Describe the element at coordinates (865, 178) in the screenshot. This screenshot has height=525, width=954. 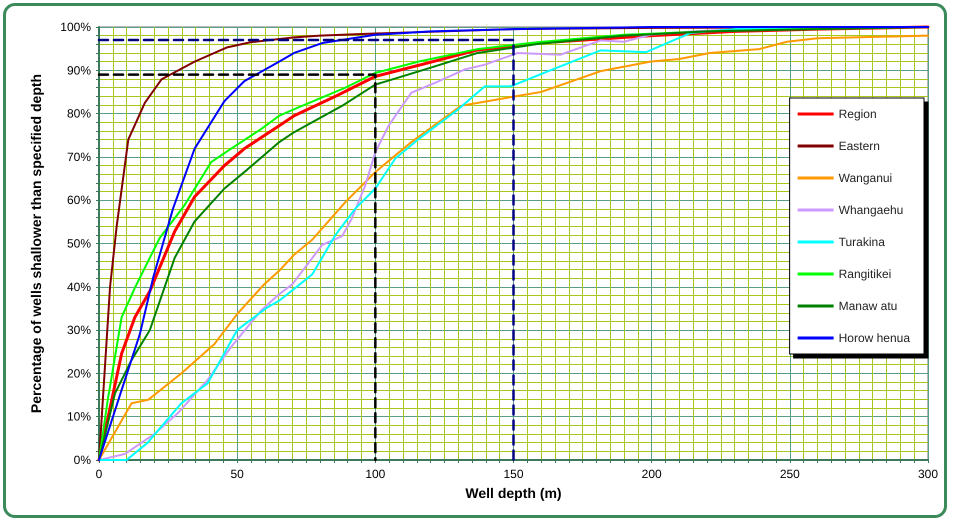
I see `legend-label: Wanganui` at that location.